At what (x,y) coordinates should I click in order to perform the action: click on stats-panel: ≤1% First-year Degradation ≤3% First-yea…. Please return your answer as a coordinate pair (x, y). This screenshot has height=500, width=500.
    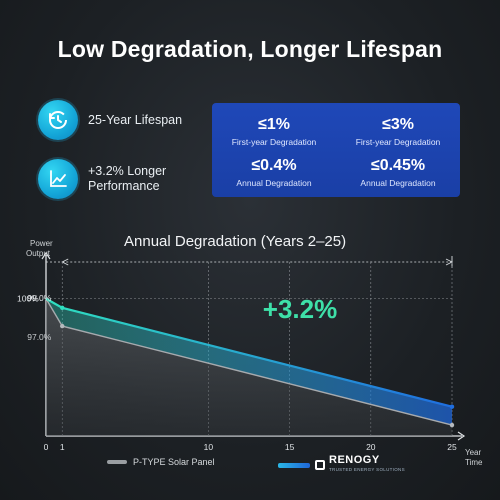
    Looking at the image, I should click on (336, 150).